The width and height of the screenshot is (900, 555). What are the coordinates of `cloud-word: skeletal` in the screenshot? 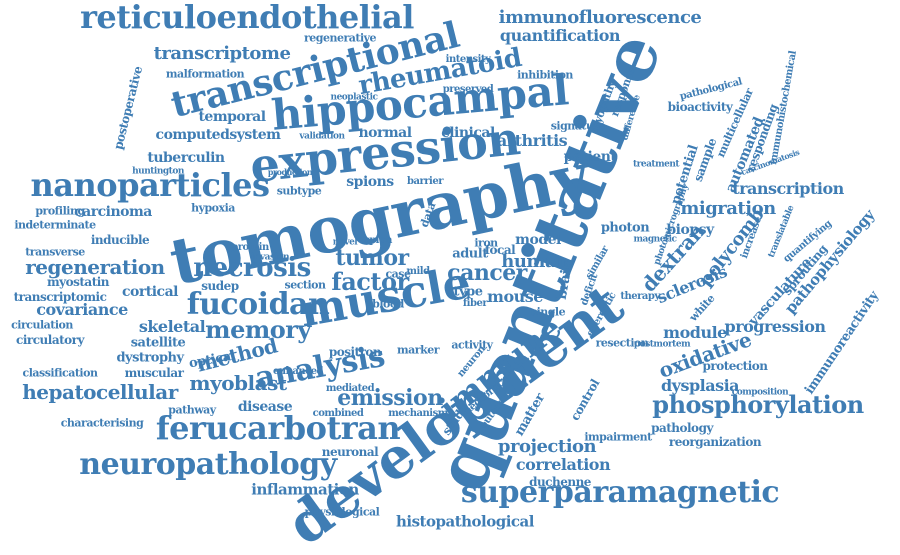 It's located at (172, 326).